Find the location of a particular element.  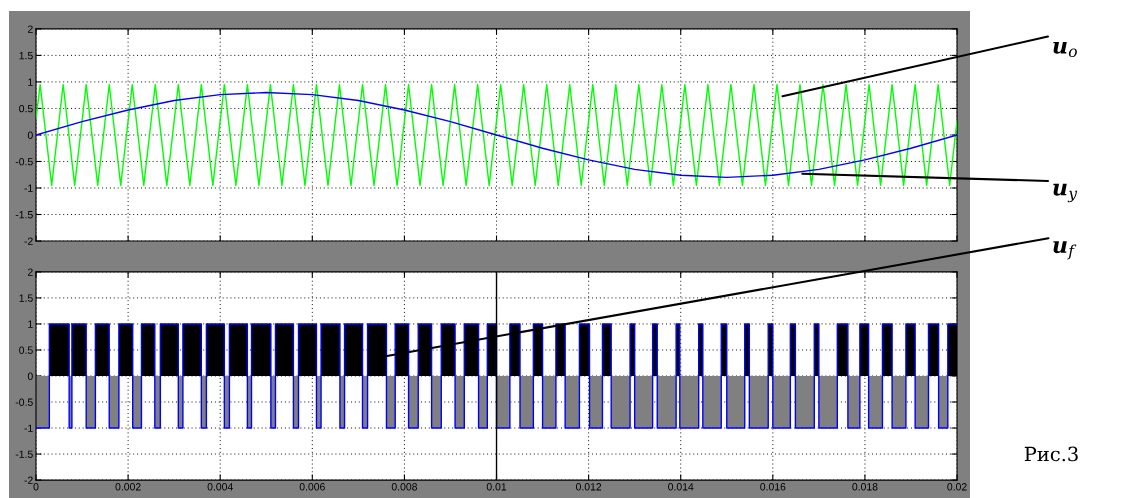

x-tick-label: 0.014 is located at coordinates (681, 487).